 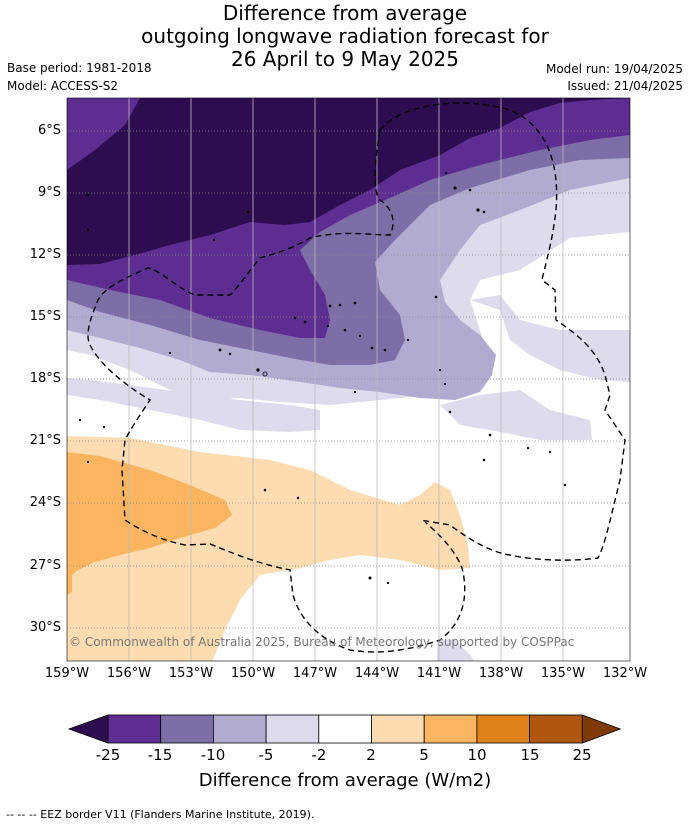 What do you see at coordinates (45, 254) in the screenshot?
I see `y-tick-label: 12°S` at bounding box center [45, 254].